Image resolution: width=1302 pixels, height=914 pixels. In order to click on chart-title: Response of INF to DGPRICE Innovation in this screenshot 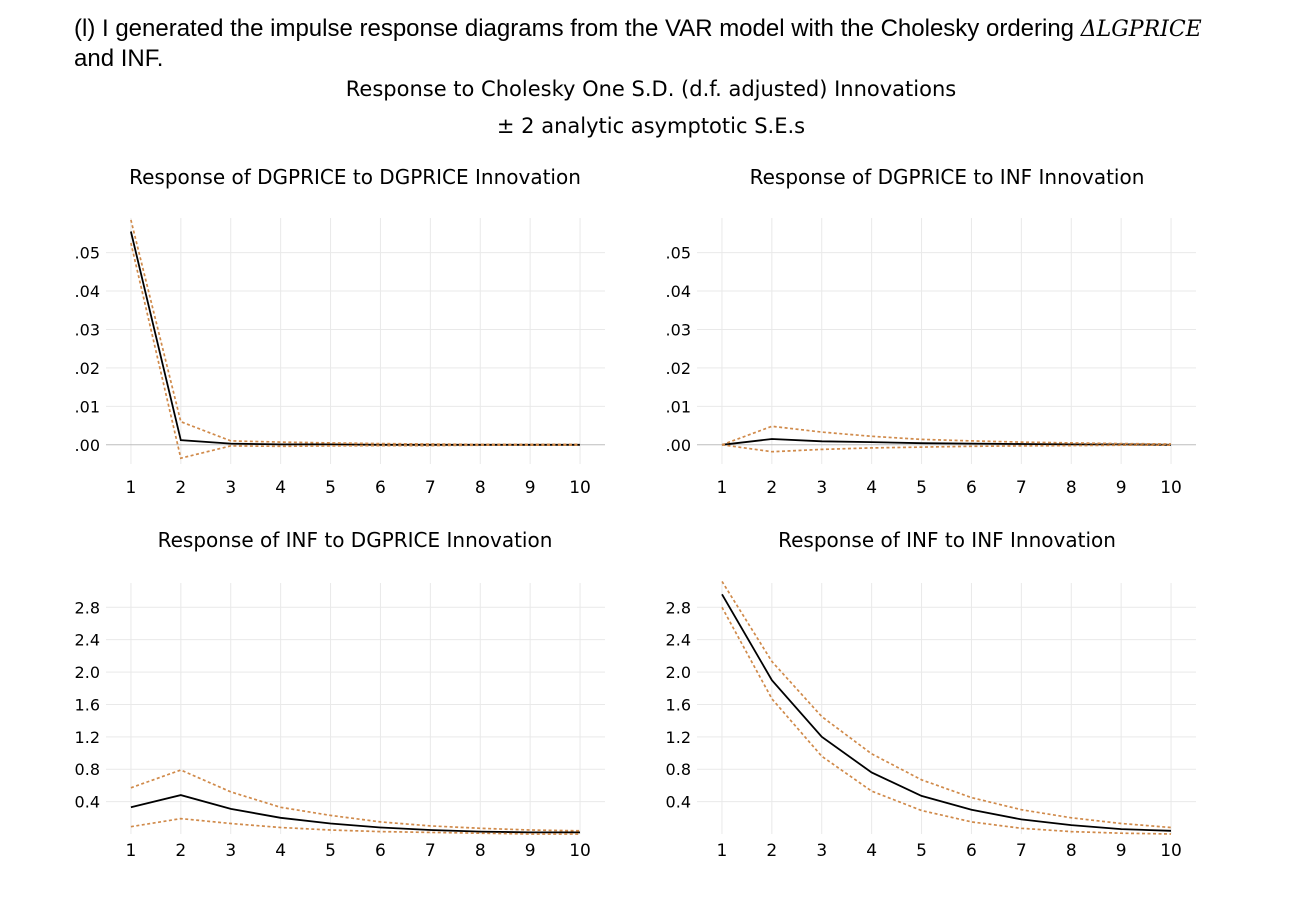, I will do `click(355, 540)`.